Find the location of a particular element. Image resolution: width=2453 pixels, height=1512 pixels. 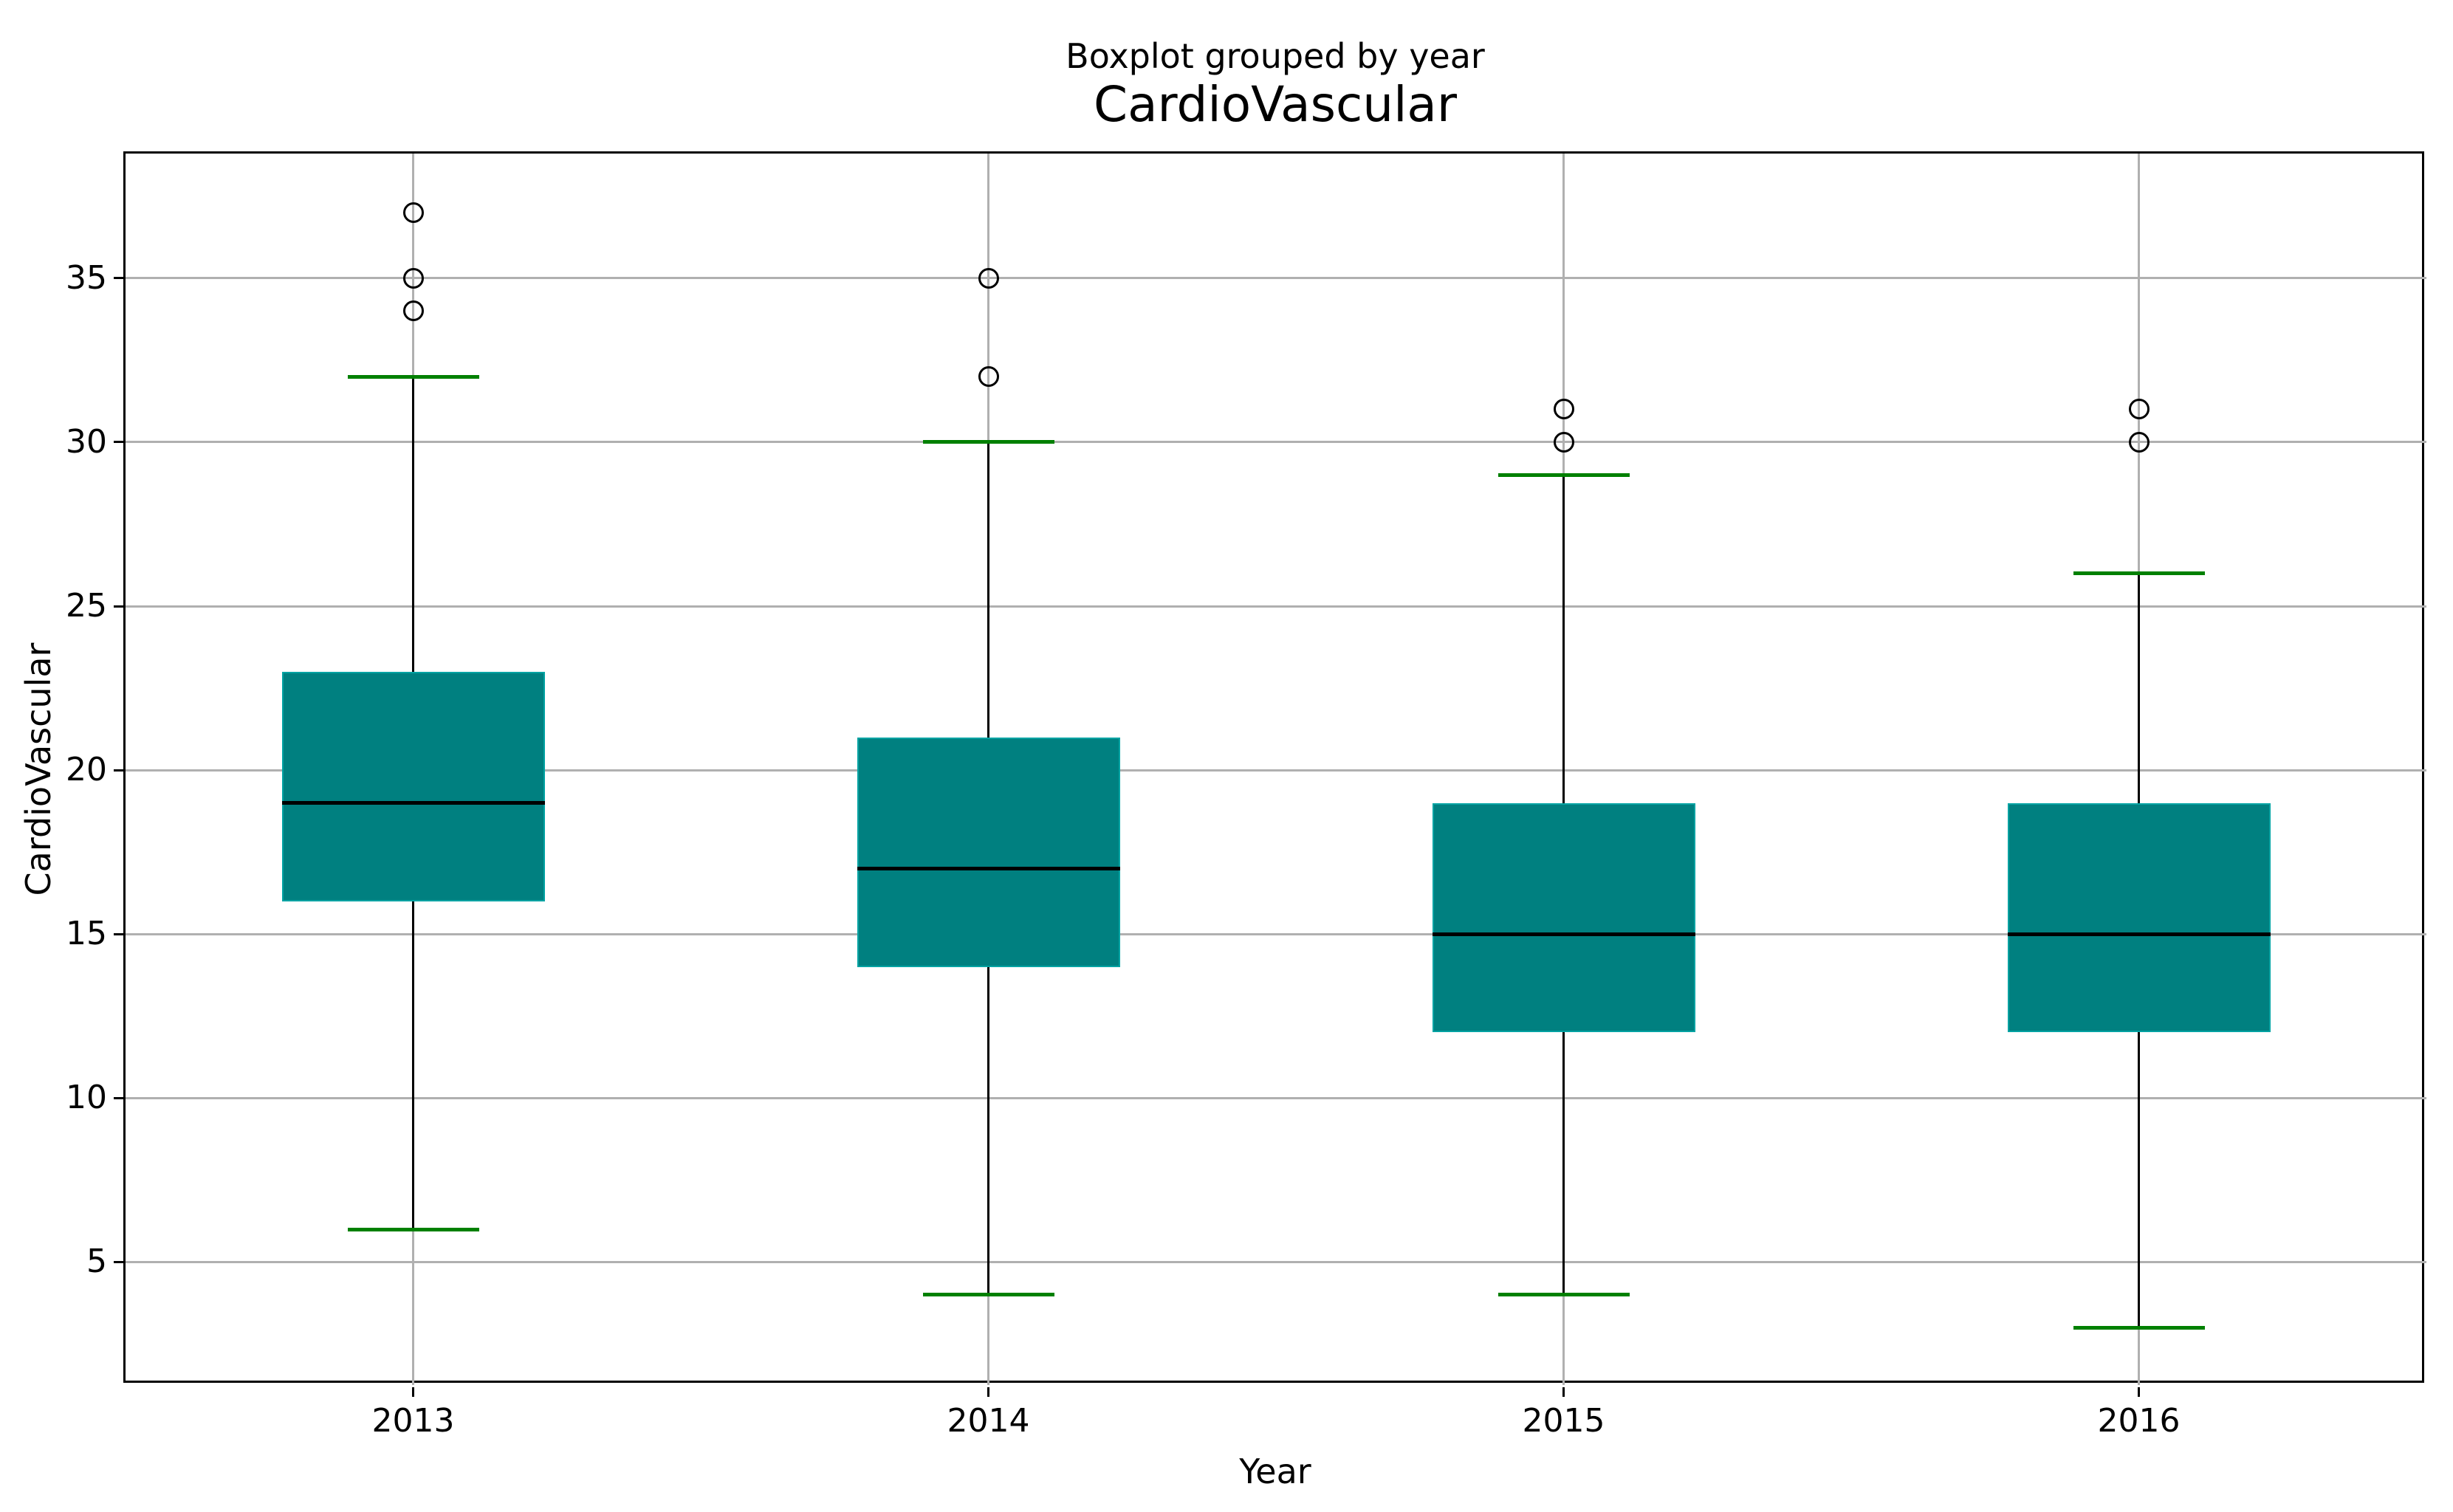

cap-lower-2015 is located at coordinates (1563, 1295).